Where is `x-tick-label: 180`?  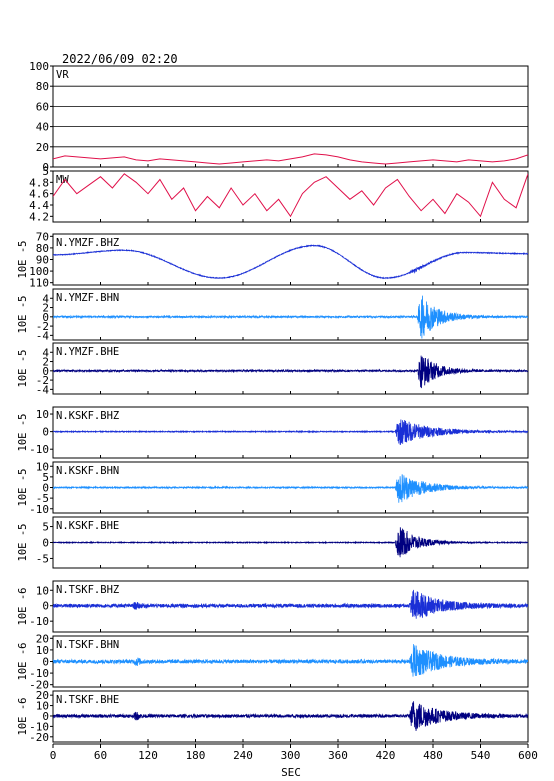
x-tick-label: 180 is located at coordinates (196, 755).